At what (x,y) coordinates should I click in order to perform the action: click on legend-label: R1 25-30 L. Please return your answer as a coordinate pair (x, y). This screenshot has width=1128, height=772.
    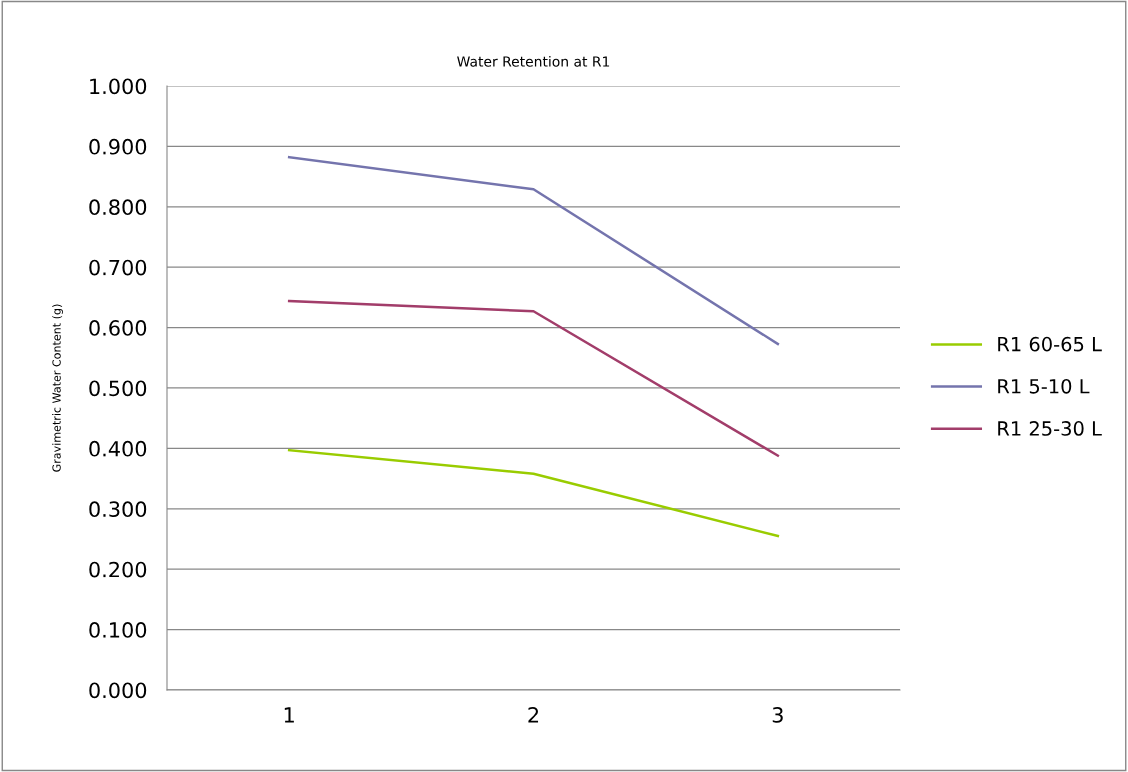
    Looking at the image, I should click on (1050, 428).